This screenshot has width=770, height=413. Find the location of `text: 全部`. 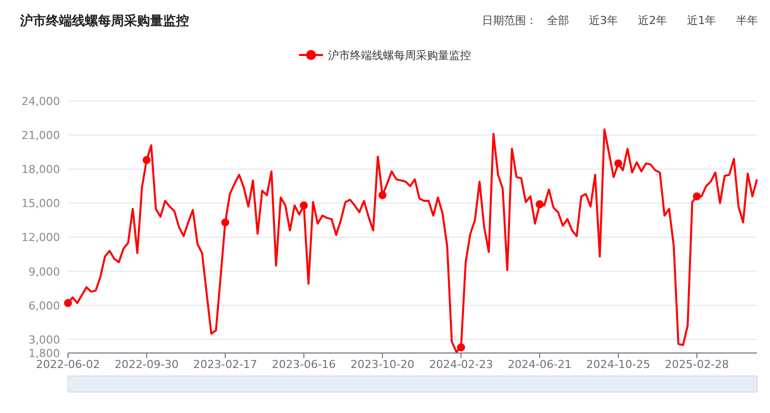

text: 全部 is located at coordinates (558, 20).